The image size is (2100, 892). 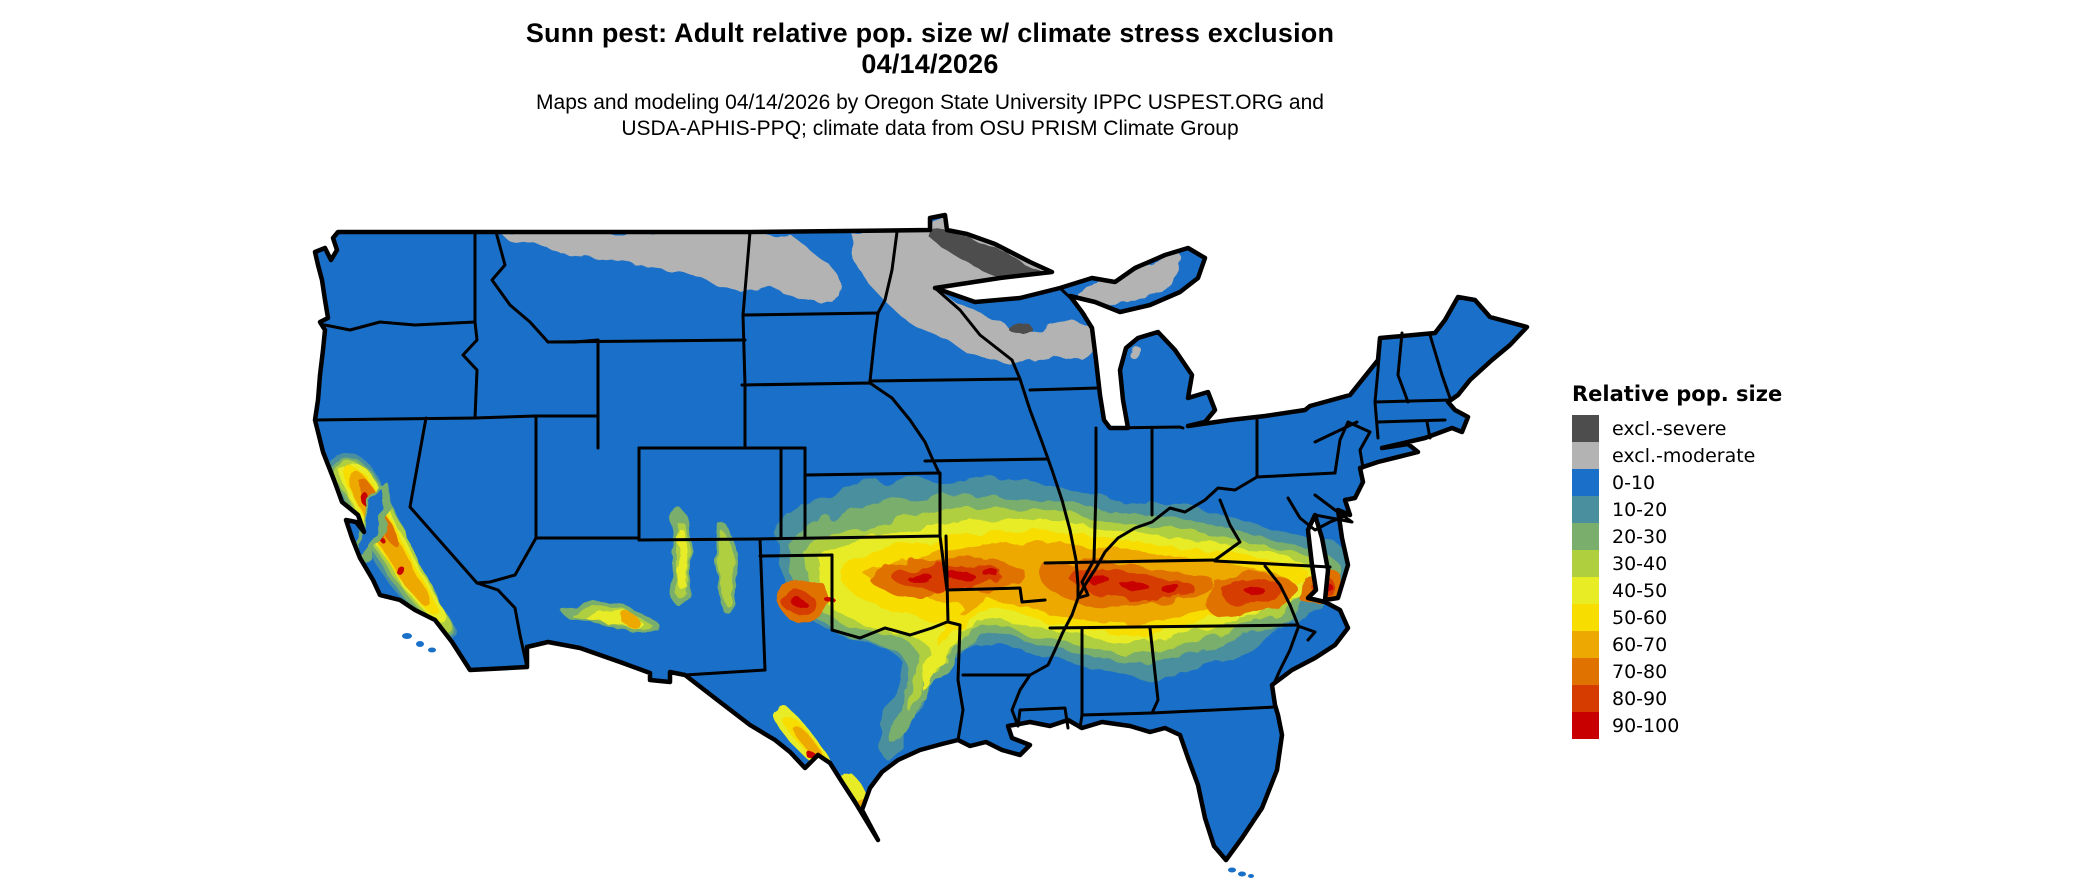 I want to click on legend-item-label: 40-50, so click(x=1640, y=590).